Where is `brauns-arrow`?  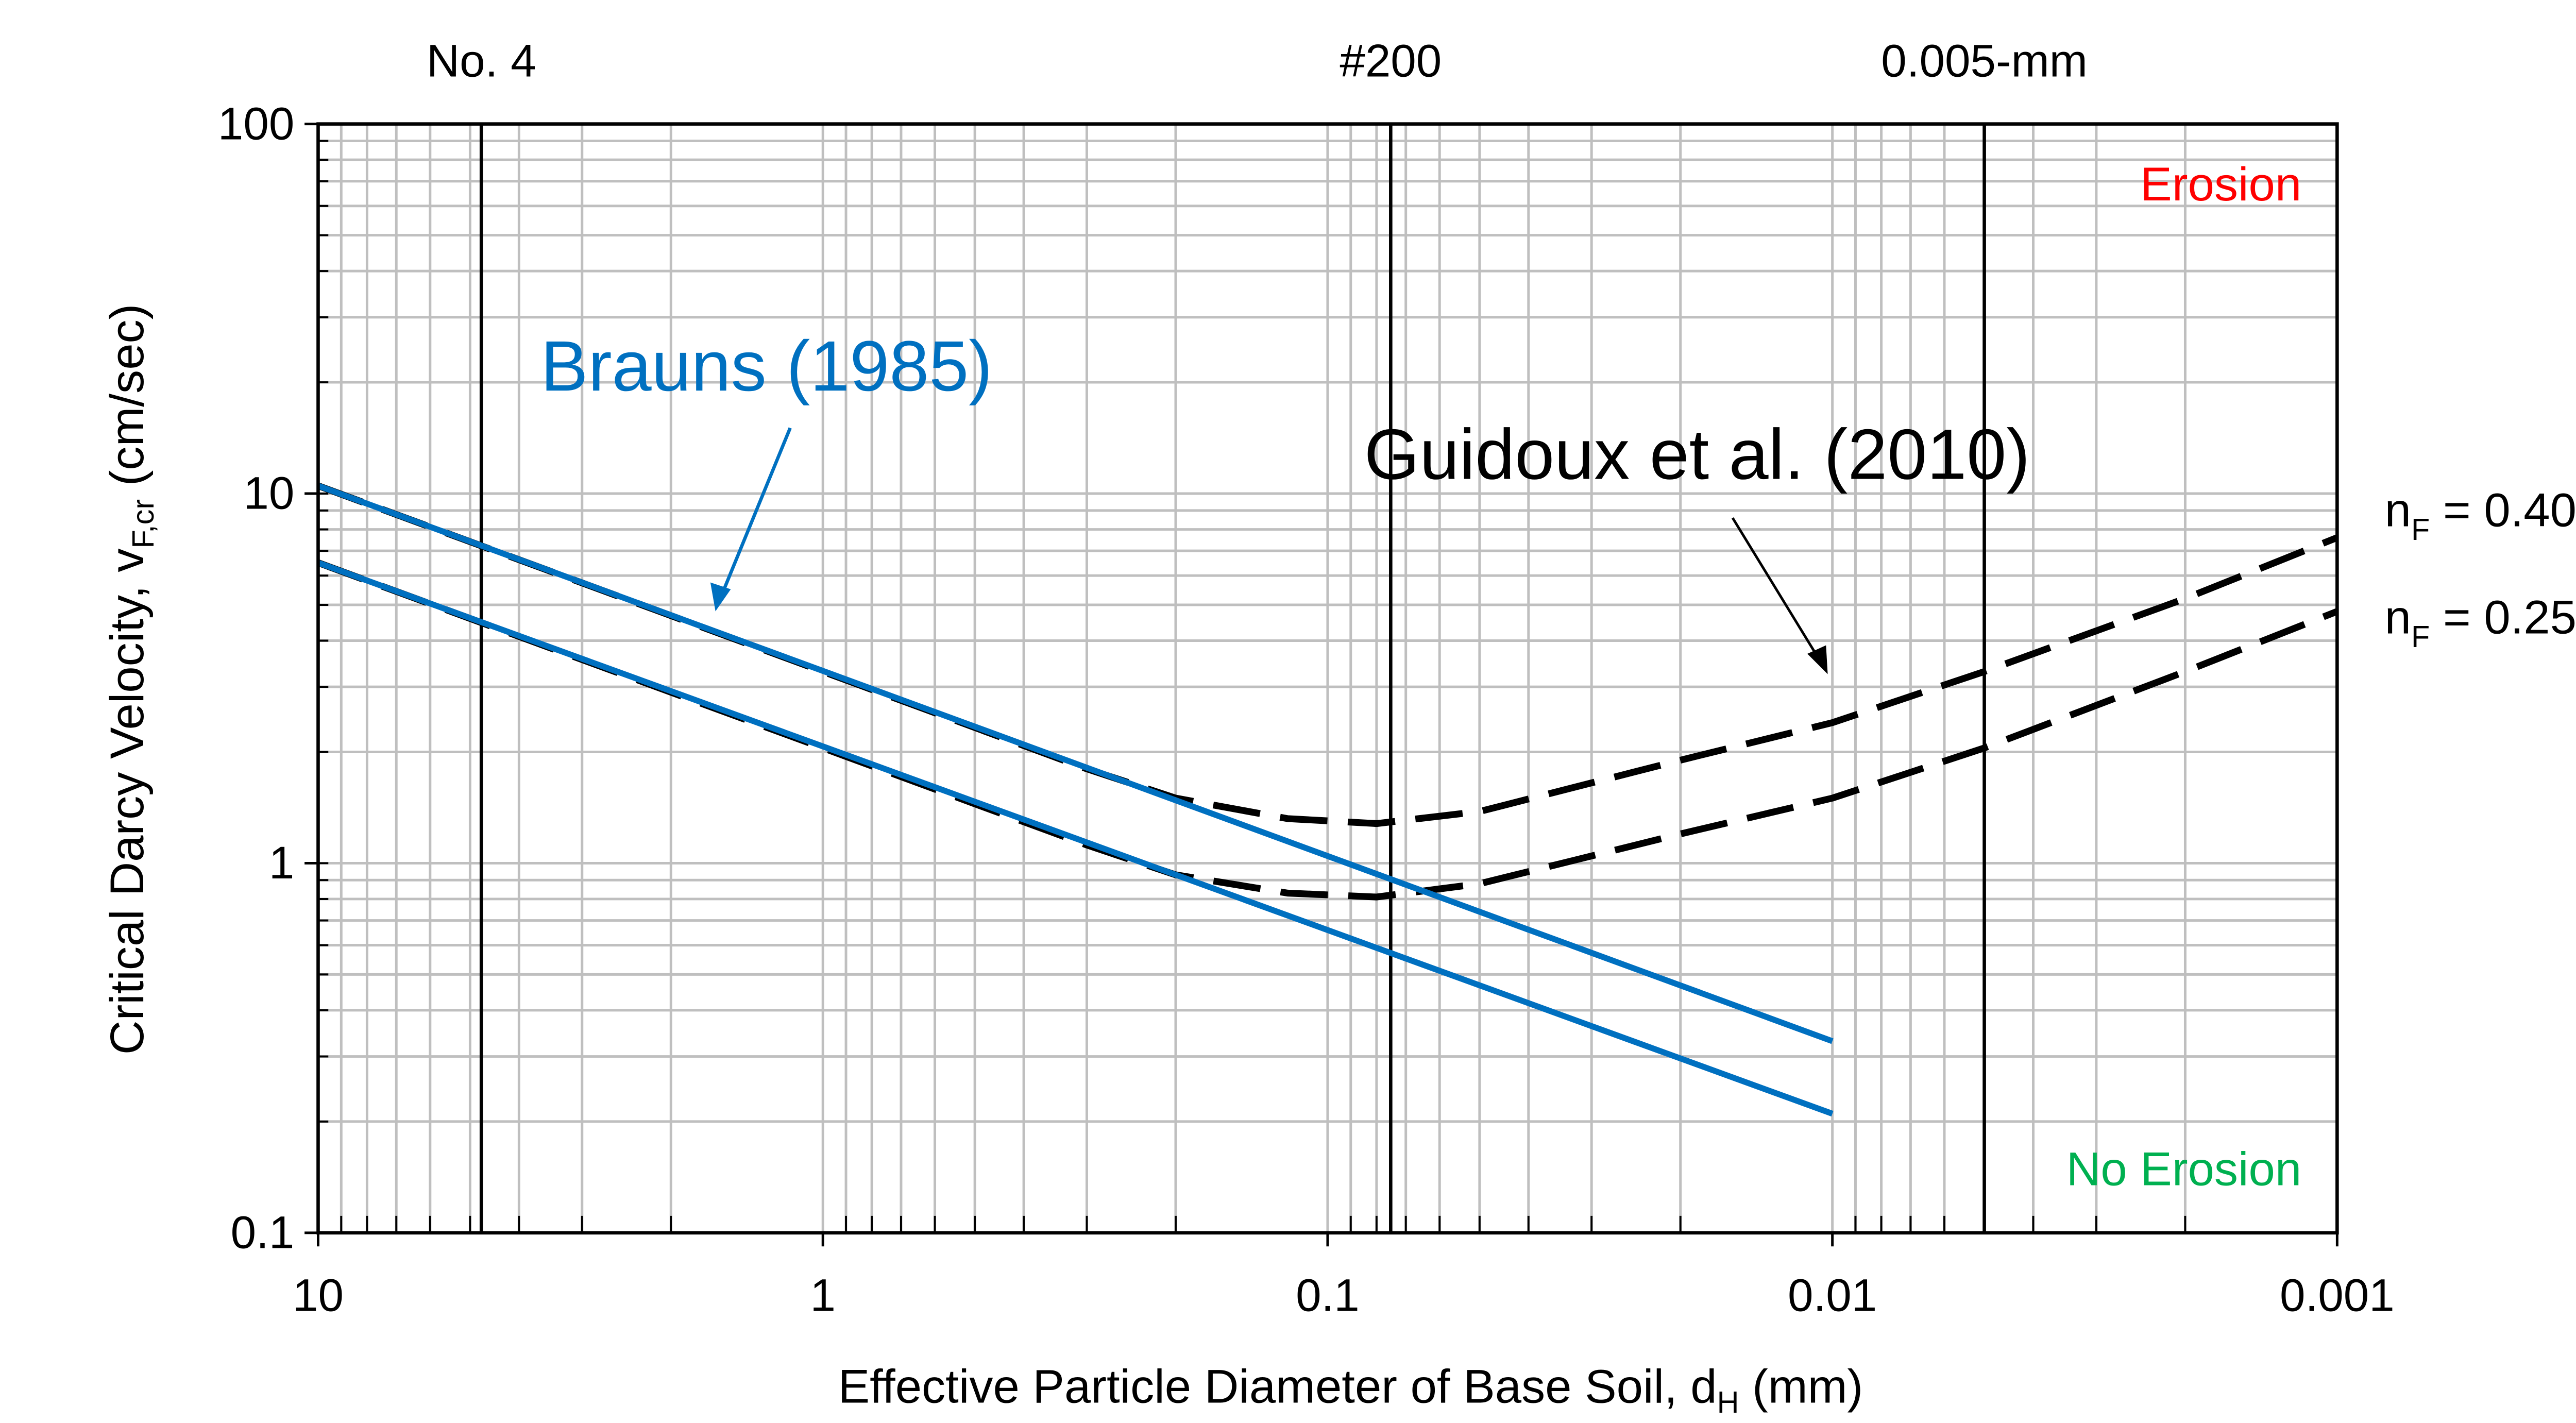 brauns-arrow is located at coordinates (755, 513).